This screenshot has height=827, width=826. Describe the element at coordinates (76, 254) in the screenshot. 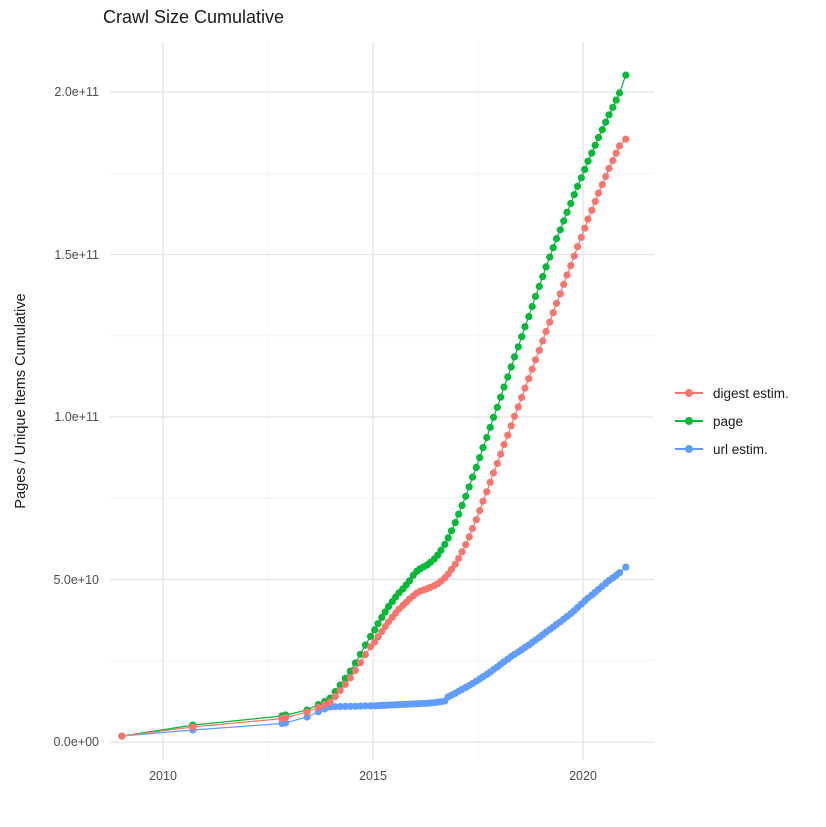

I see `y-tick-label: 1.5e+11` at that location.